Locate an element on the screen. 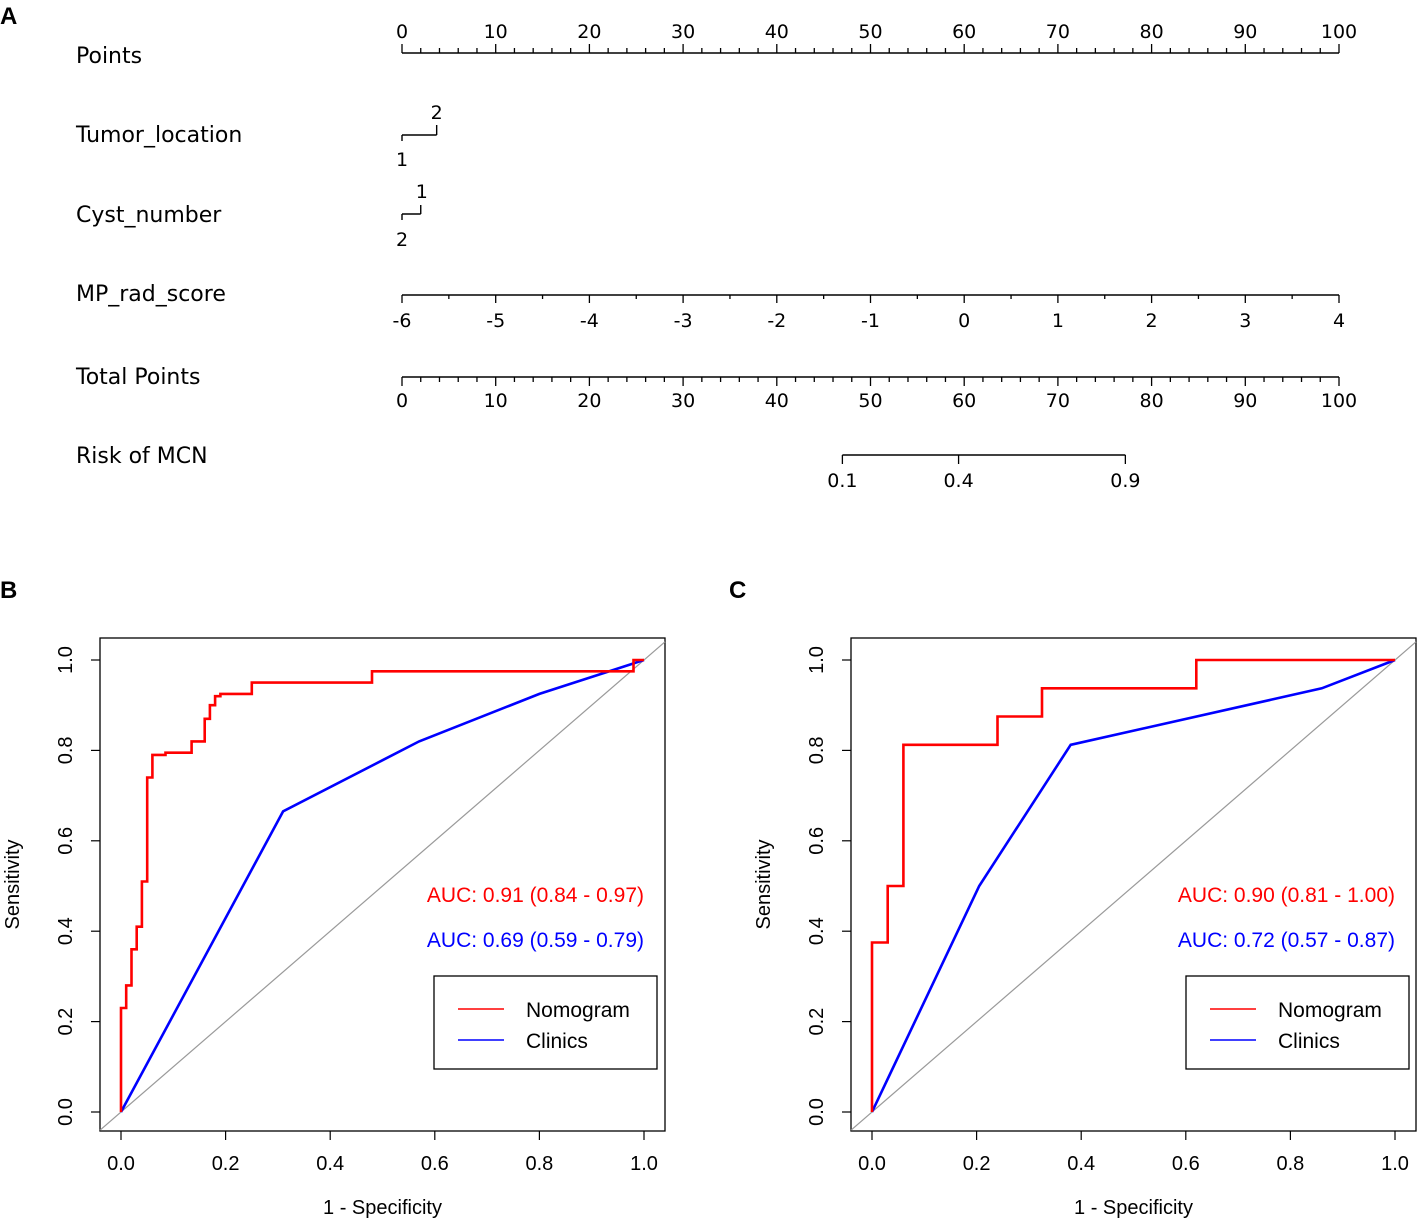 The image size is (1418, 1222). row-label-cyst-number: Cyst_number is located at coordinates (149, 215).